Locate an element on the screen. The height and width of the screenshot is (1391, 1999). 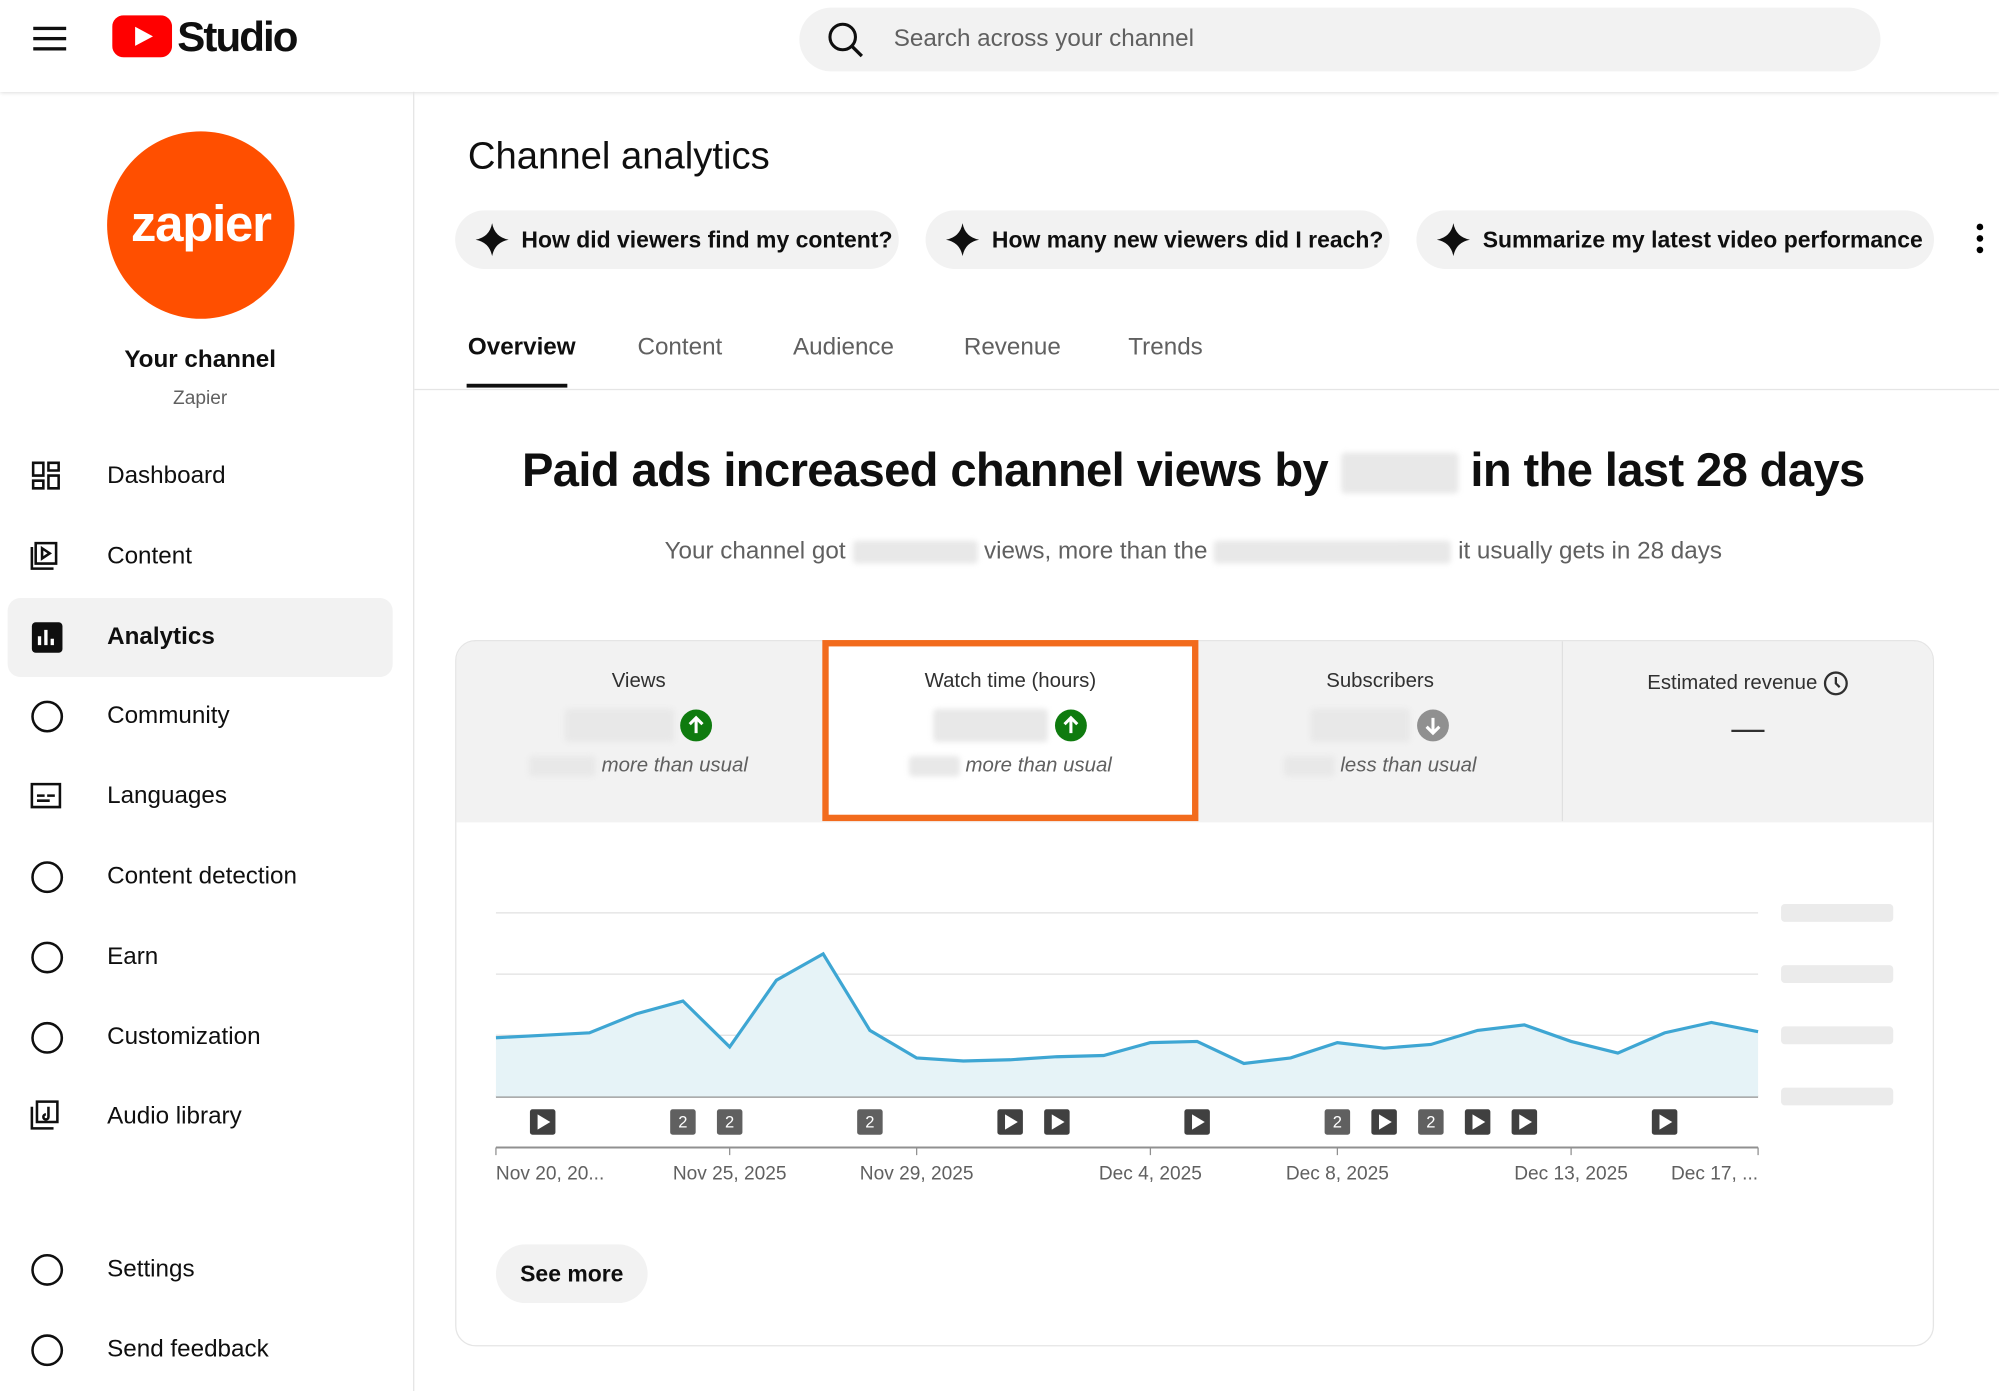
nav-item: Languages is located at coordinates (167, 796).